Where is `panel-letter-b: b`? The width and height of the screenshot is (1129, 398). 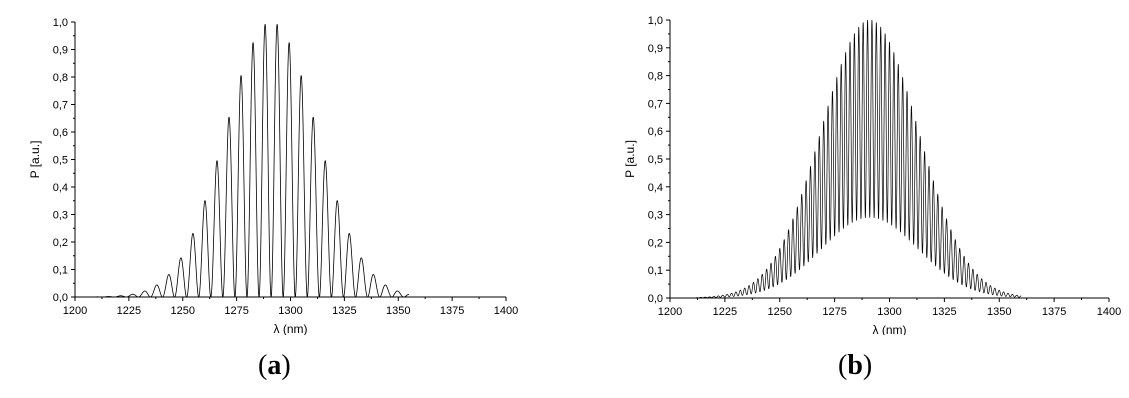 panel-letter-b: b is located at coordinates (855, 365).